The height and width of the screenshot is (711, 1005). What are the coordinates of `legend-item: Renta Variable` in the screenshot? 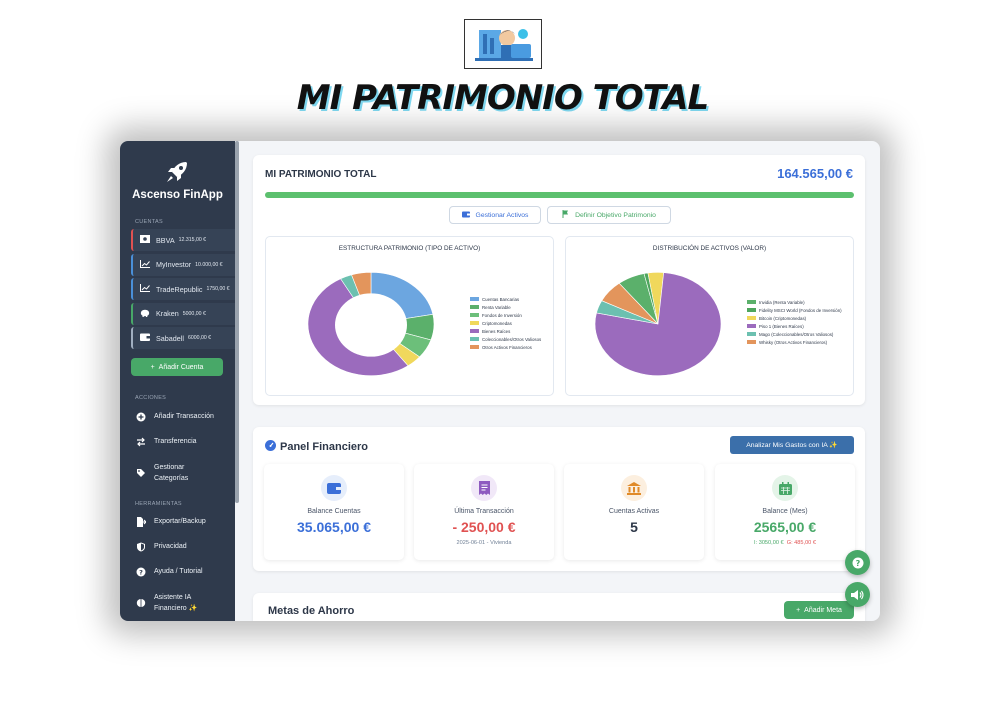 It's located at (505, 307).